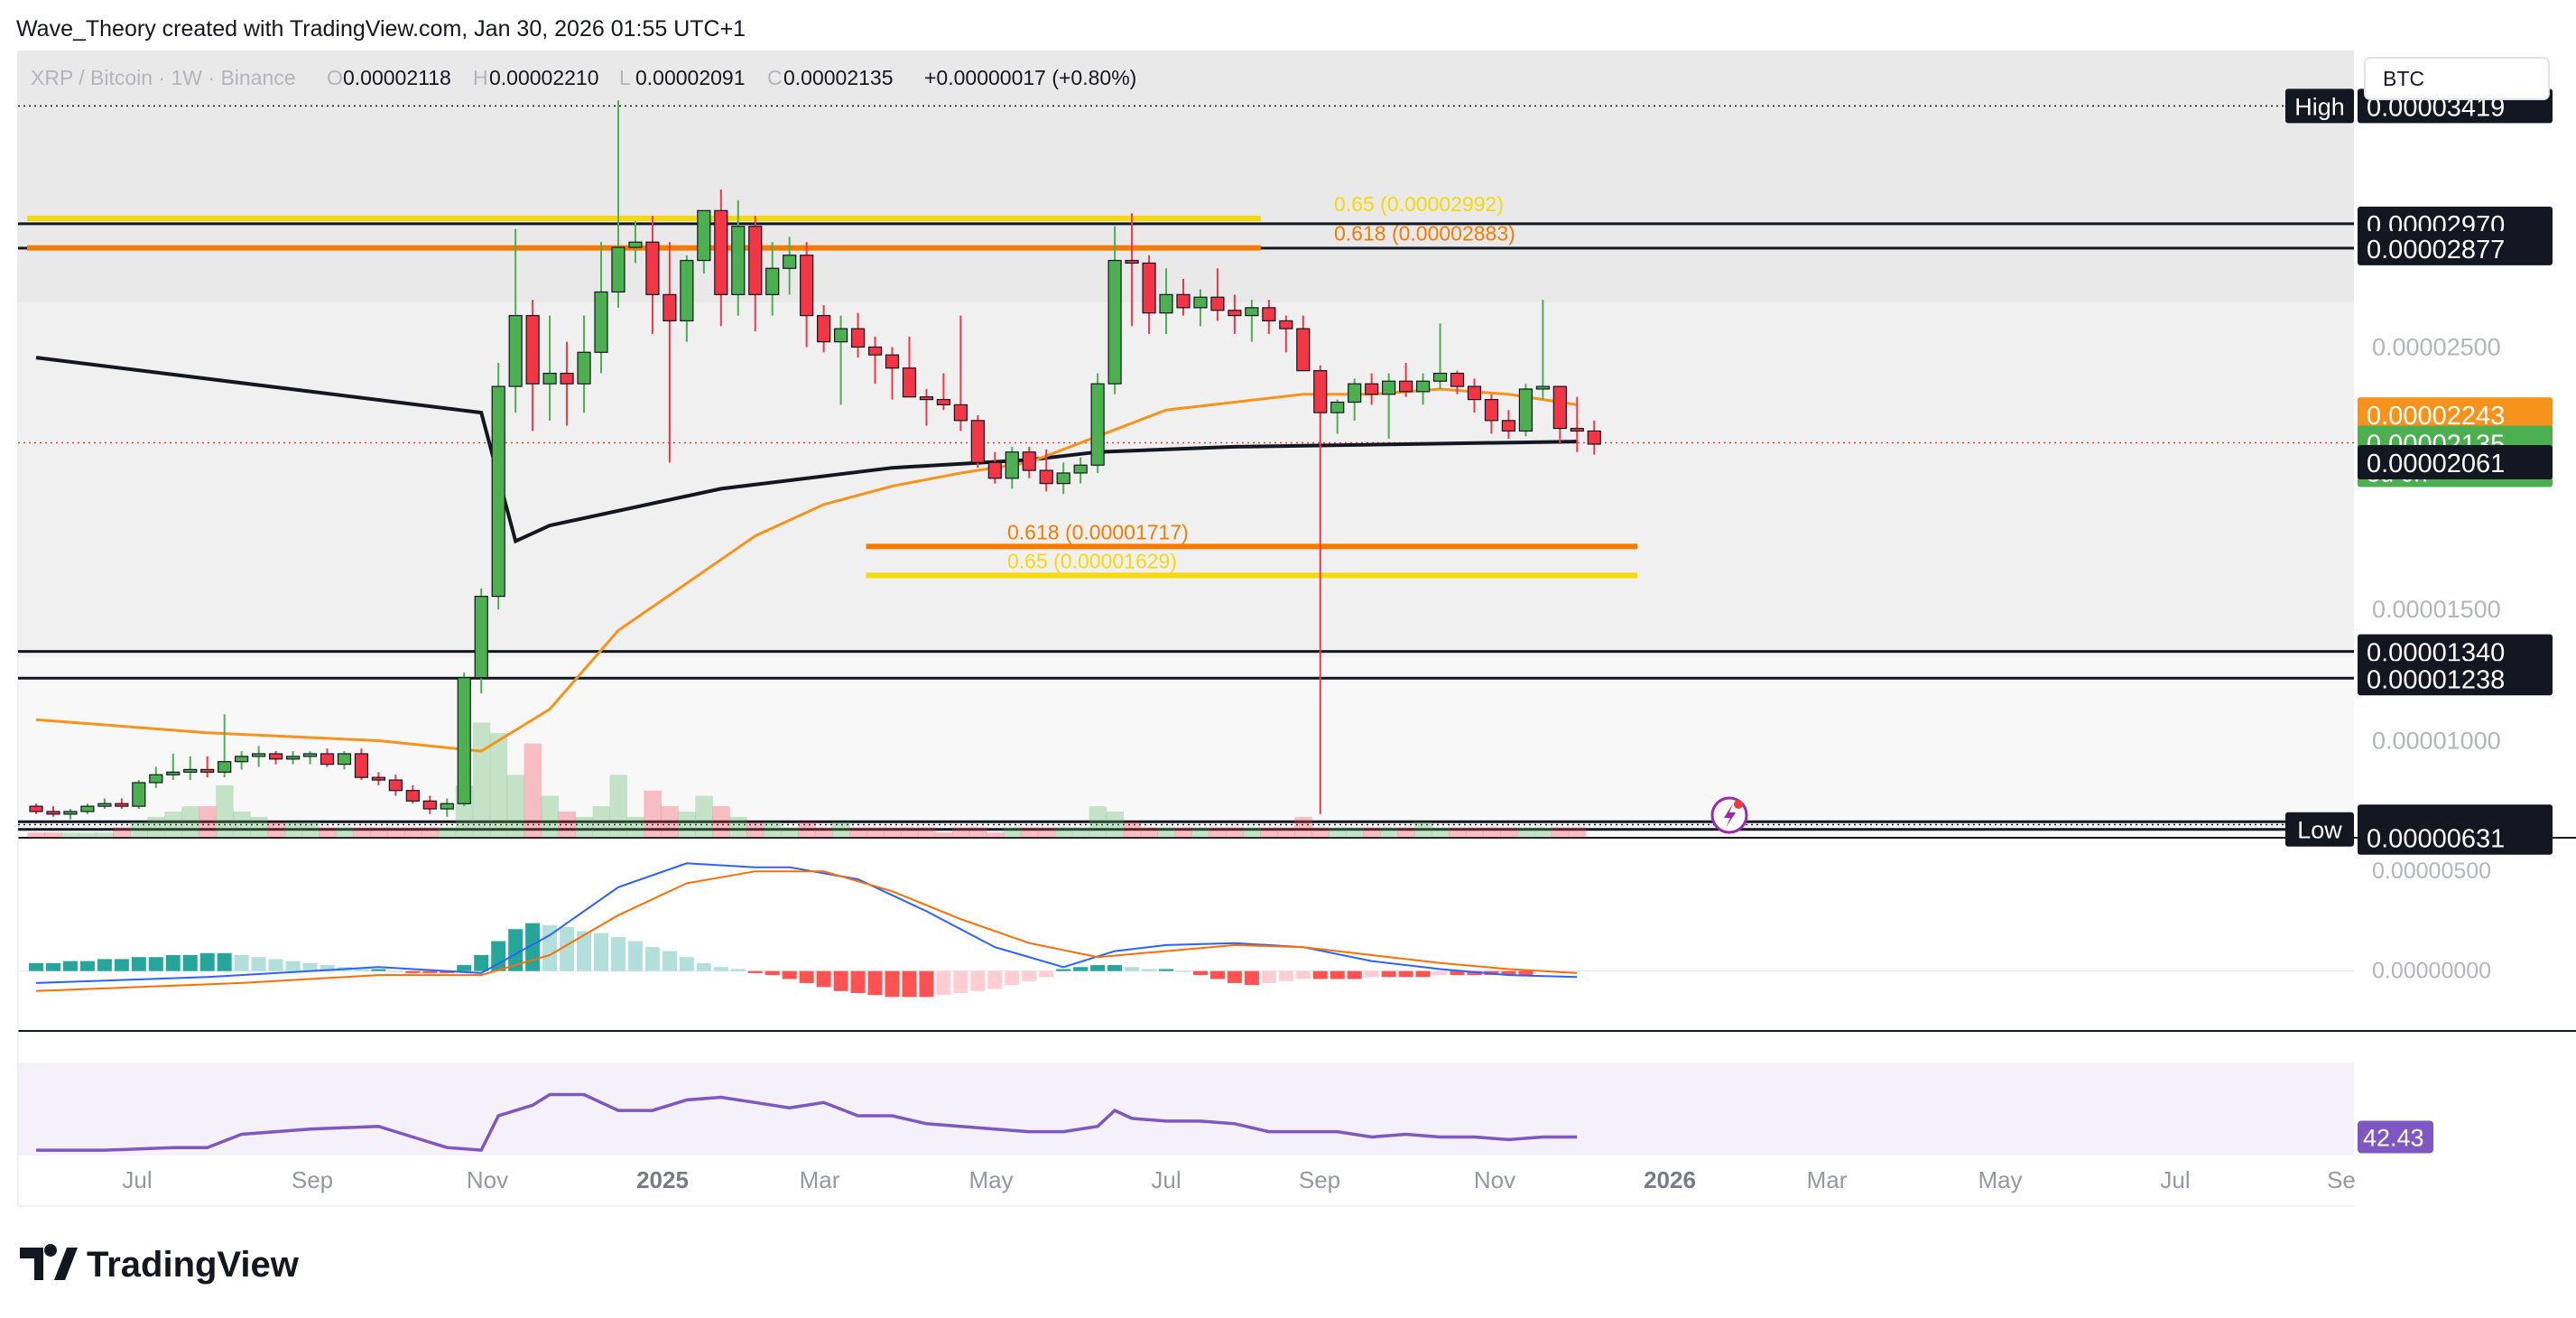 The image size is (2576, 1318). I want to click on rsi-value-label: 42.43, so click(2393, 1138).